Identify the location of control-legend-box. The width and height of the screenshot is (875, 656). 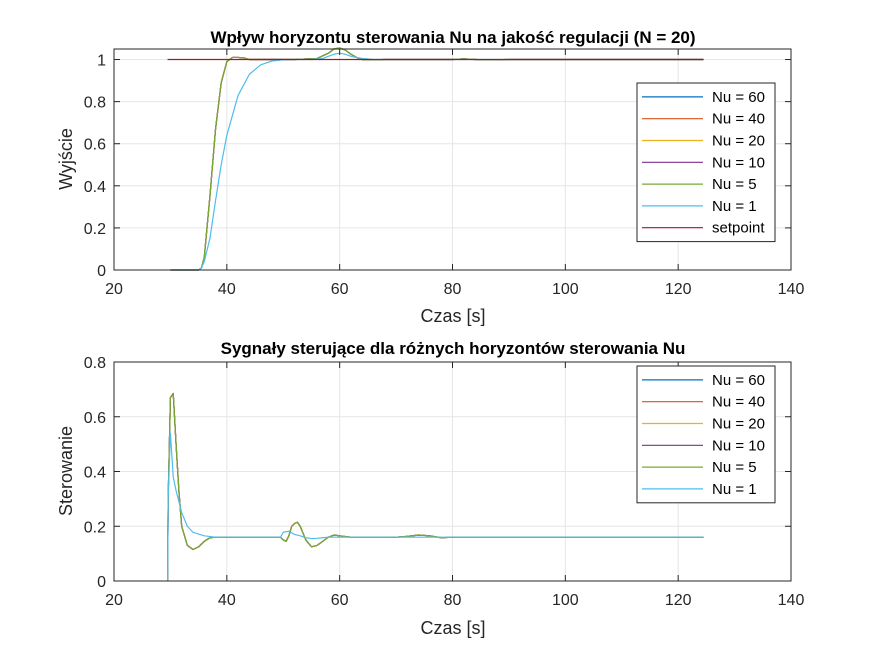
(706, 434).